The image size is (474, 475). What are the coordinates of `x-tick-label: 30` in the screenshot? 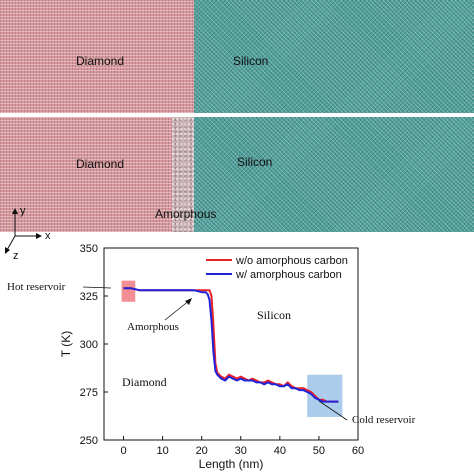 It's located at (241, 451).